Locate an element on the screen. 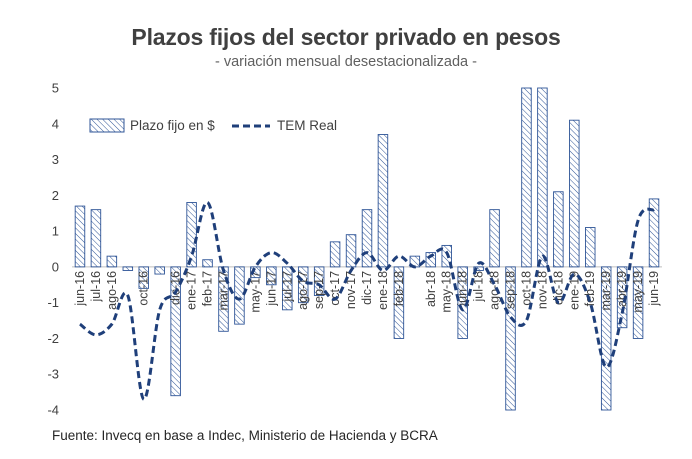 The height and width of the screenshot is (459, 692). x-tick-label: jul-17 is located at coordinates (287, 287).